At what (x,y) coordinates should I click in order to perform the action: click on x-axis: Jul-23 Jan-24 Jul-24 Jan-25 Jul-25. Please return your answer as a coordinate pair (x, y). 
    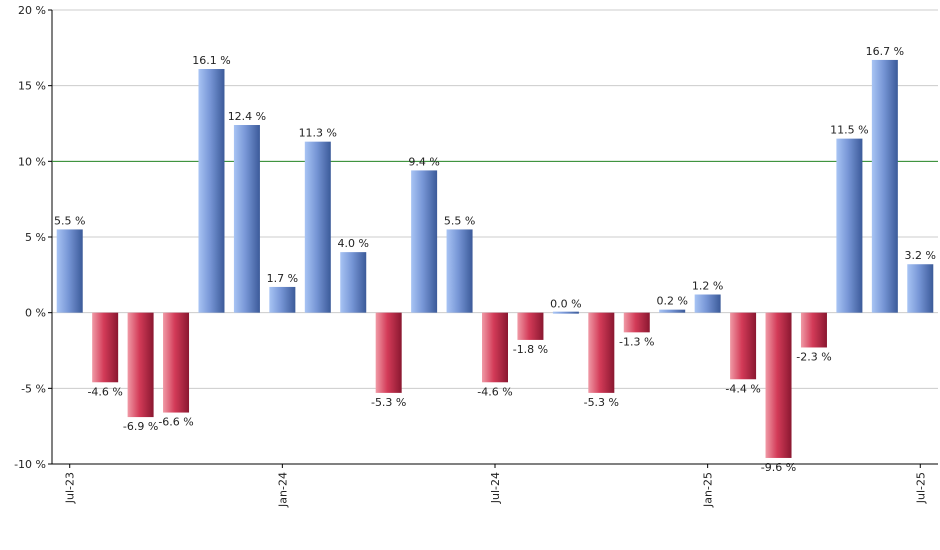
    Looking at the image, I should click on (495, 485).